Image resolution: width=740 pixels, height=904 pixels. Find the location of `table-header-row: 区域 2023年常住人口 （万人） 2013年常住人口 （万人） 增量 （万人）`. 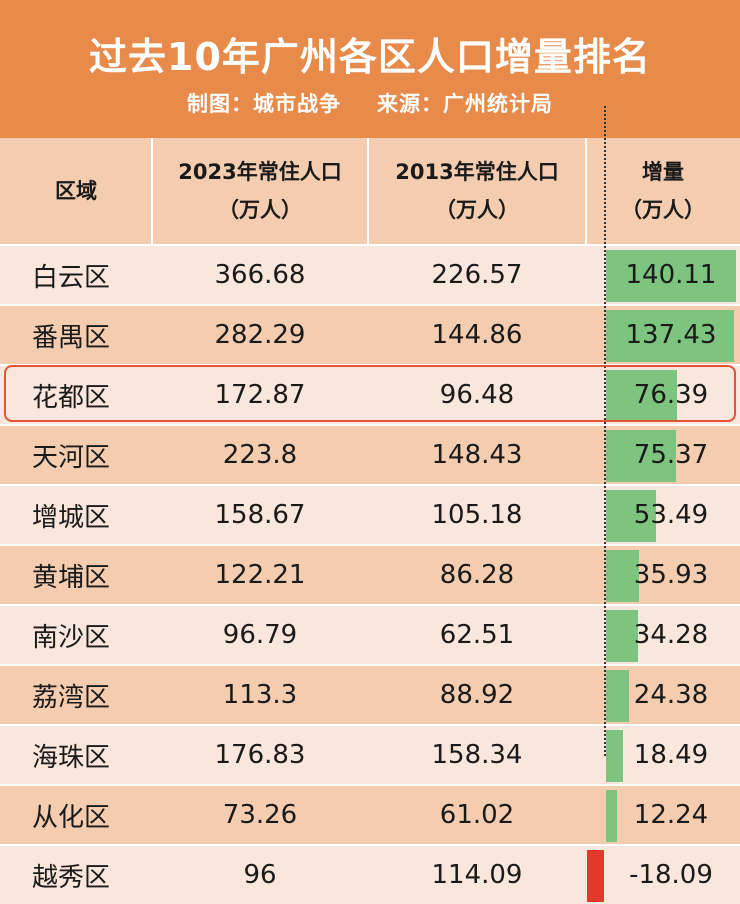

table-header-row: 区域 2023年常住人口 （万人） 2013年常住人口 （万人） 增量 （万人） is located at coordinates (370, 191).